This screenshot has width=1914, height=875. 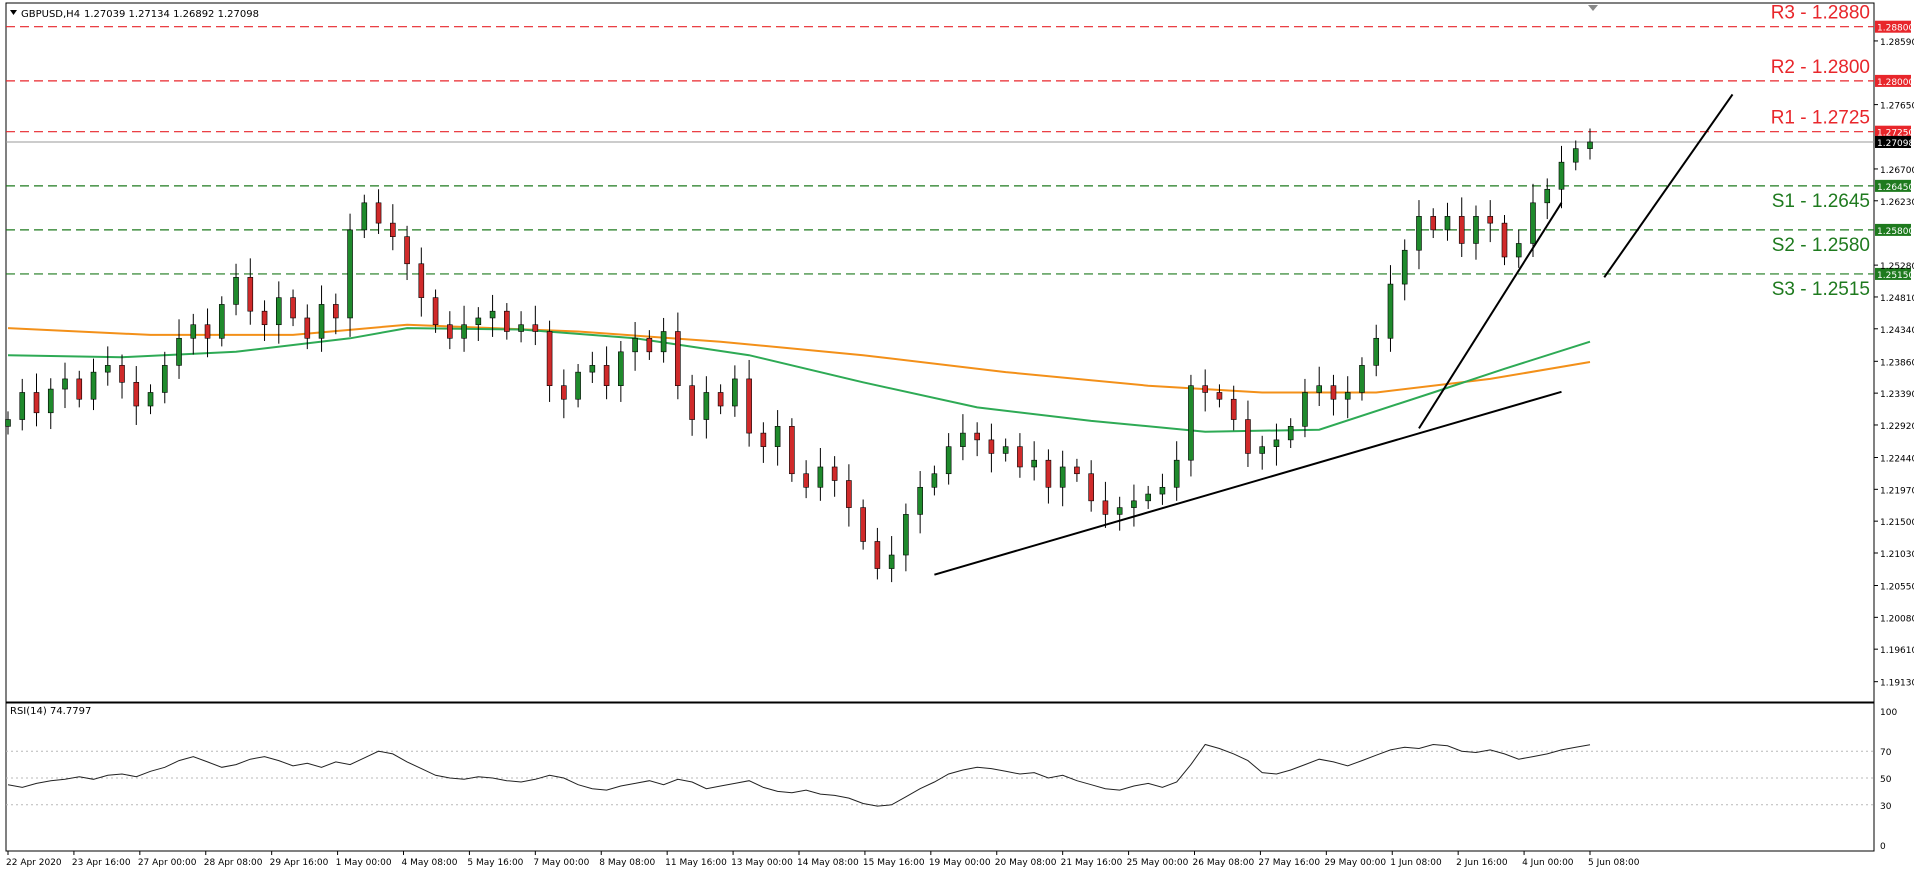 I want to click on time-label-17: 25 May 00:00, so click(x=1158, y=863).